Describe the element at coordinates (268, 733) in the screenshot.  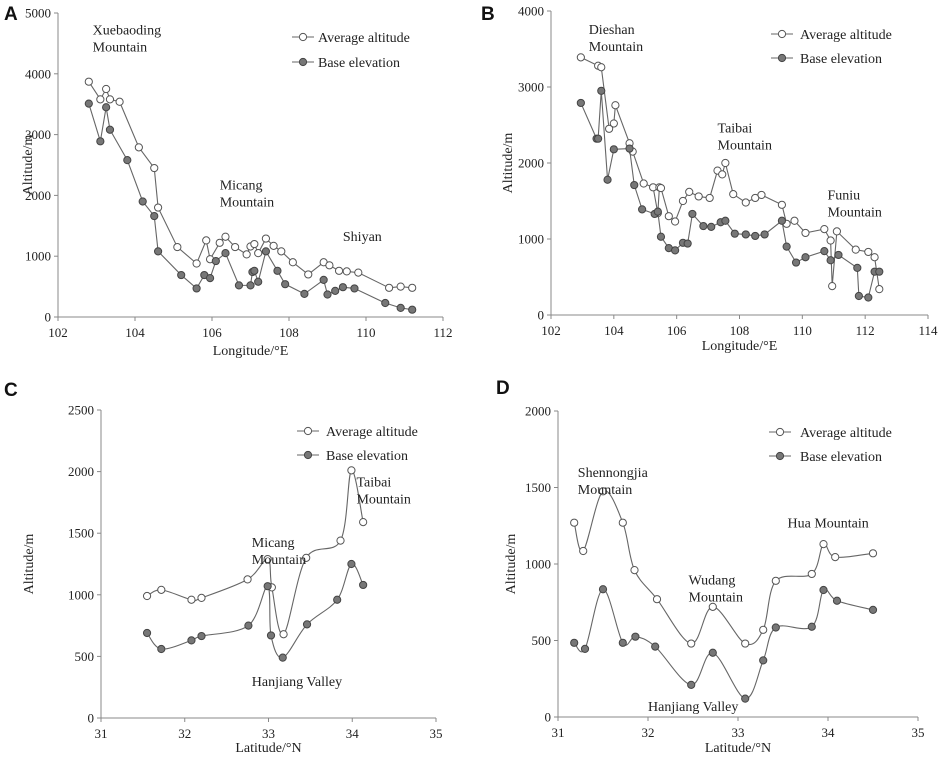
I see `x-tick-label: 33` at that location.